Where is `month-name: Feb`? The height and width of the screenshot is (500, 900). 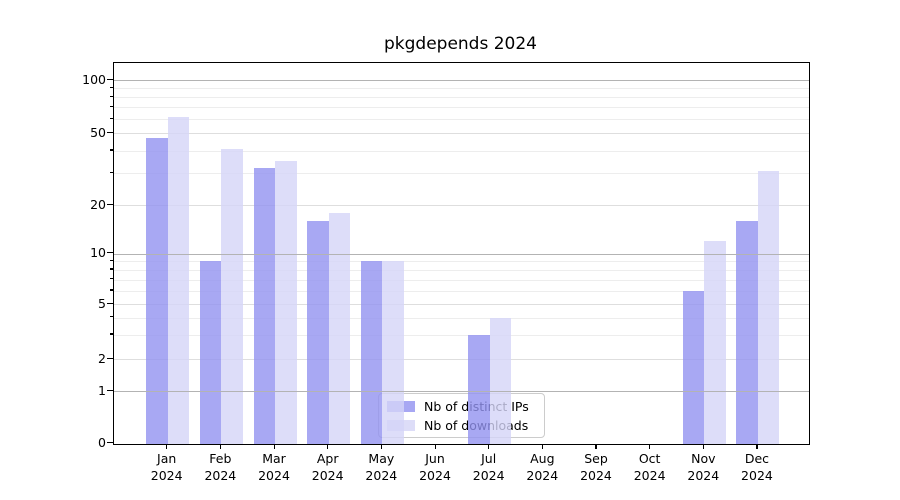
month-name: Feb is located at coordinates (220, 458).